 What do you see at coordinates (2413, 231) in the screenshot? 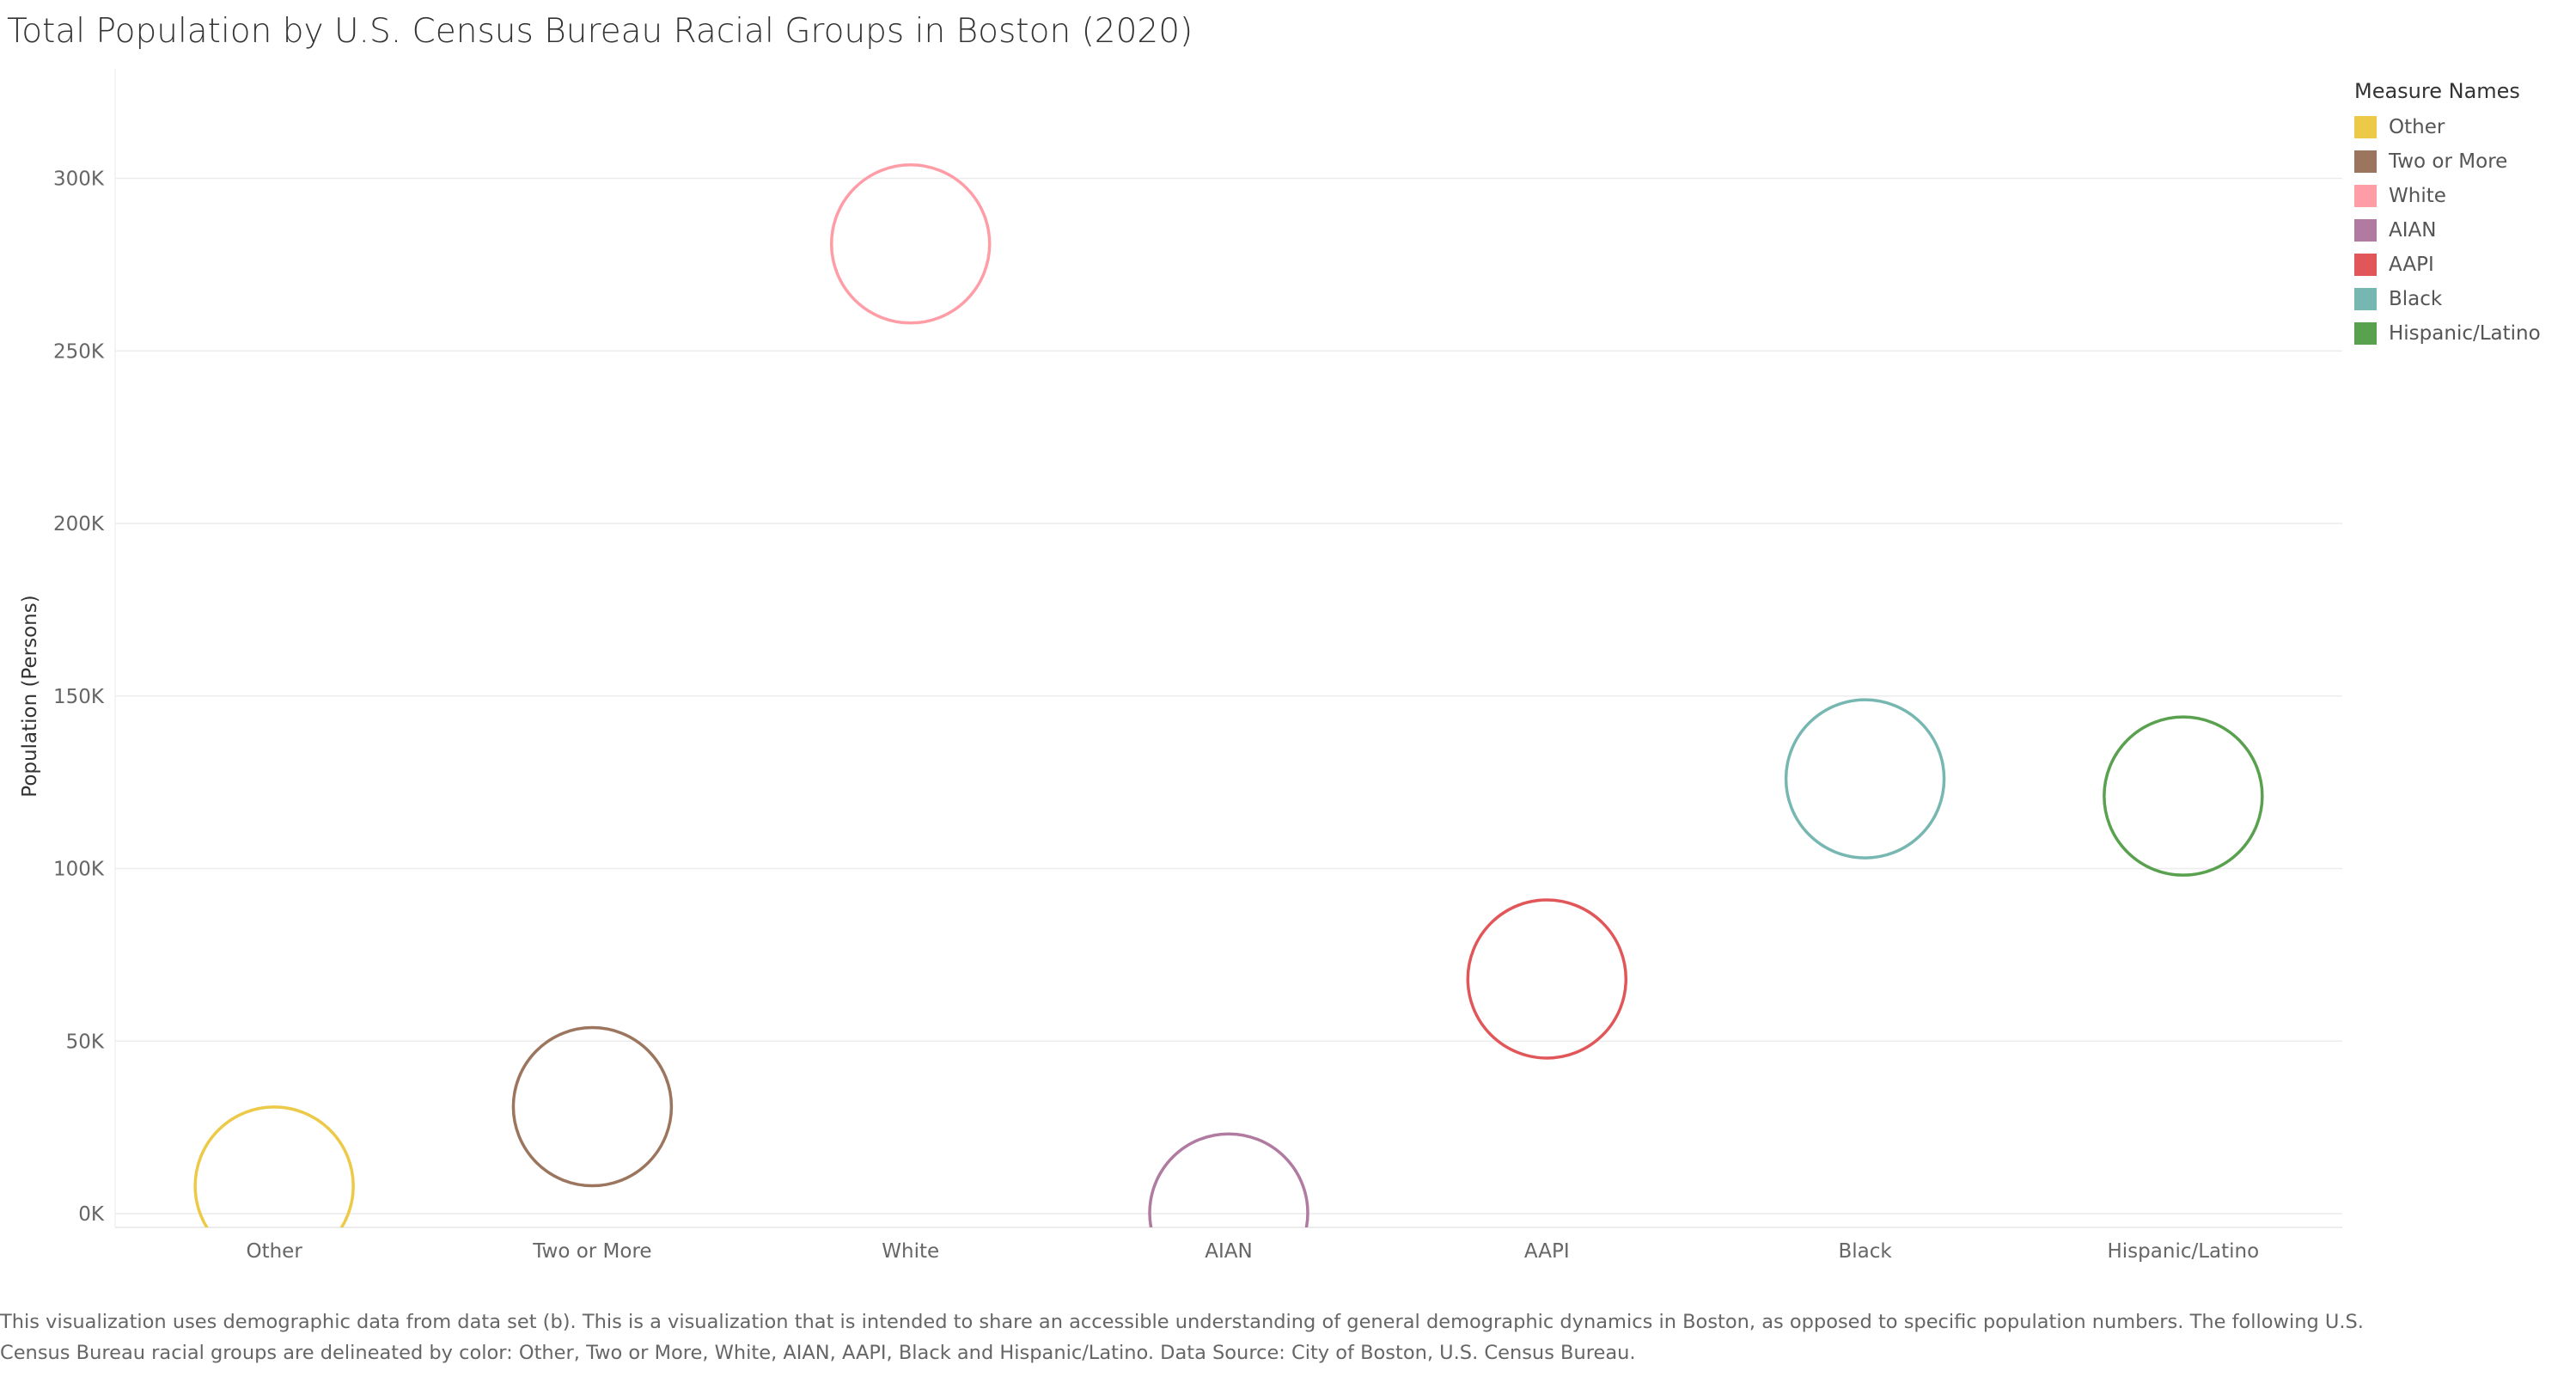
I see `legend-label: AIAN` at bounding box center [2413, 231].